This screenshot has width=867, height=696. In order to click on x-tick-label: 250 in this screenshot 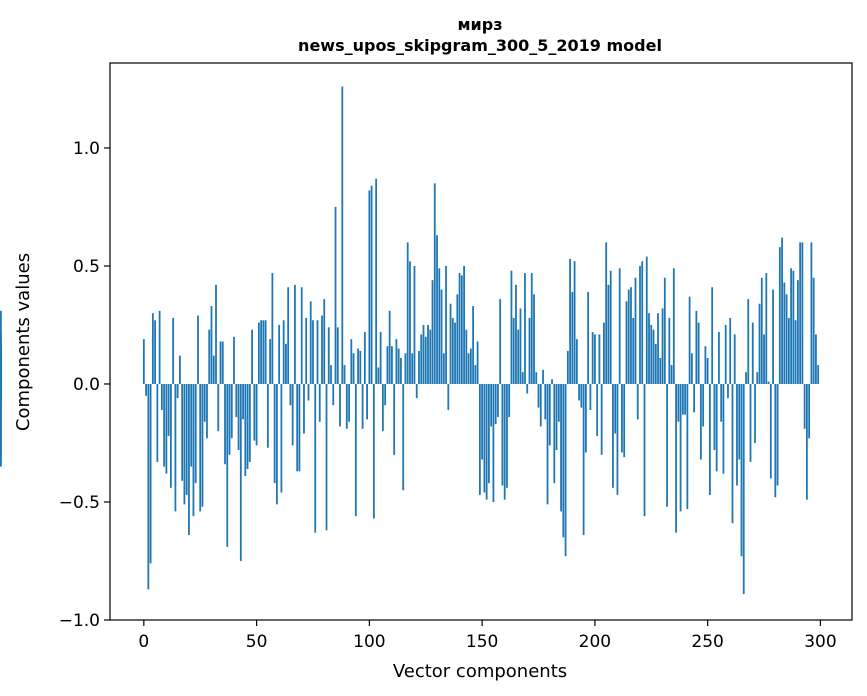, I will do `click(707, 642)`.